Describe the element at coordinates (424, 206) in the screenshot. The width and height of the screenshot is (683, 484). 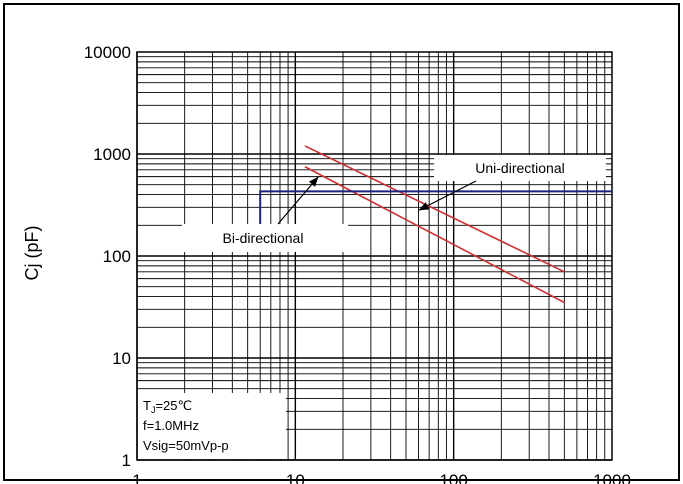
I see `uni-arrowhead` at that location.